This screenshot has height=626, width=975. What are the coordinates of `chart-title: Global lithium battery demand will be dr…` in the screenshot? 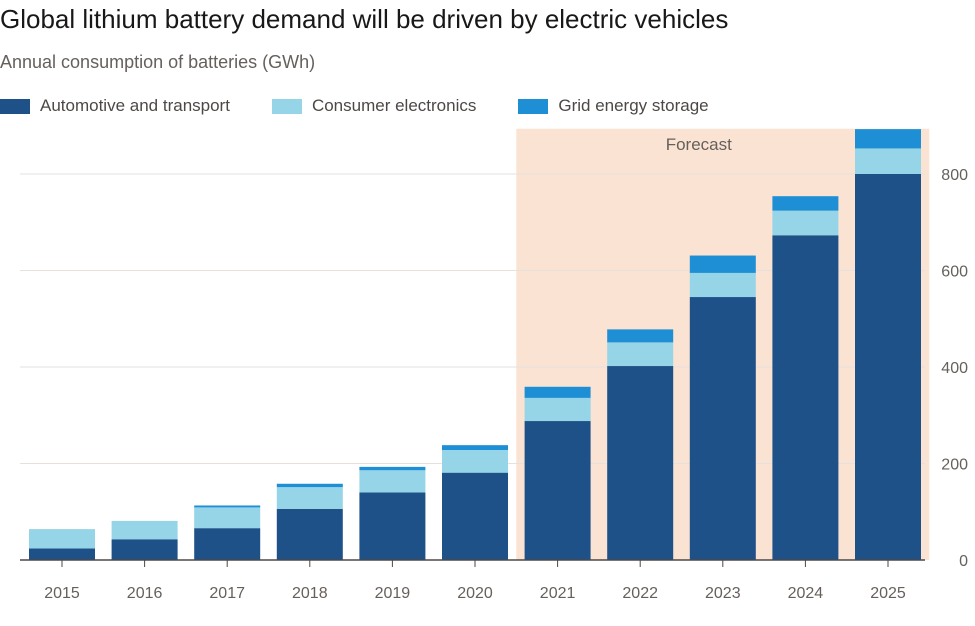 It's located at (364, 19).